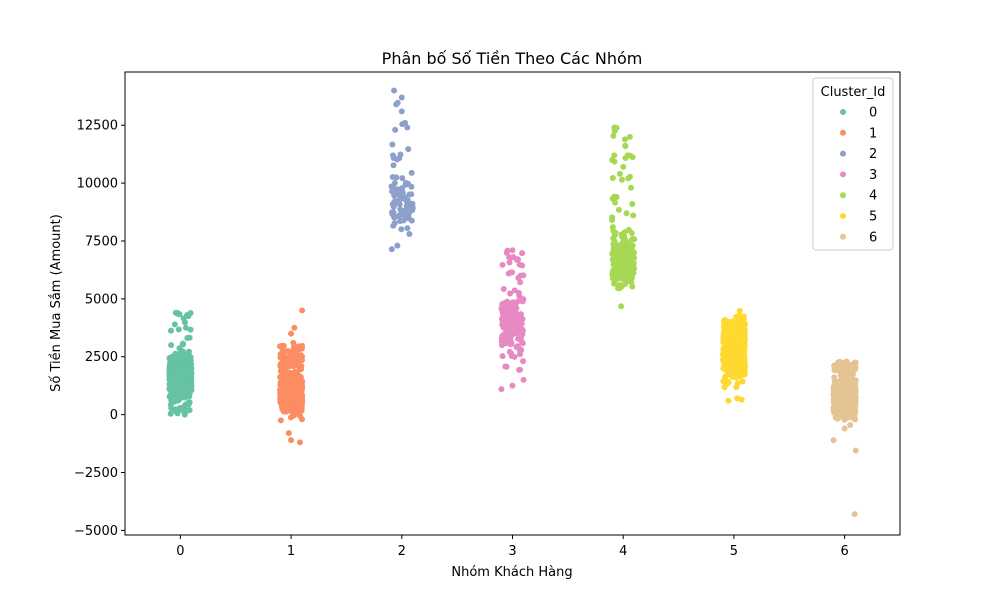 The width and height of the screenshot is (1000, 600). What do you see at coordinates (845, 551) in the screenshot?
I see `x-tick-label: 6` at bounding box center [845, 551].